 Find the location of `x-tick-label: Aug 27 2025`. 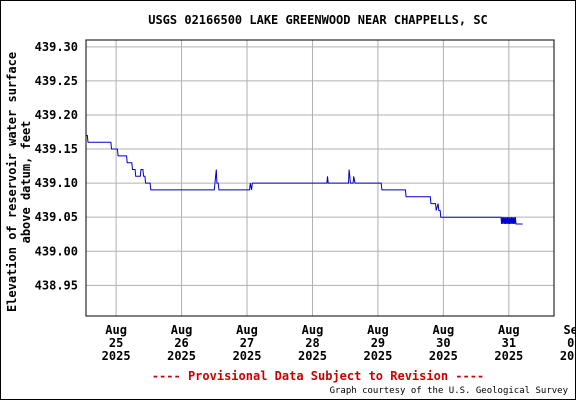

x-tick-label: Aug 27 2025 is located at coordinates (247, 343).